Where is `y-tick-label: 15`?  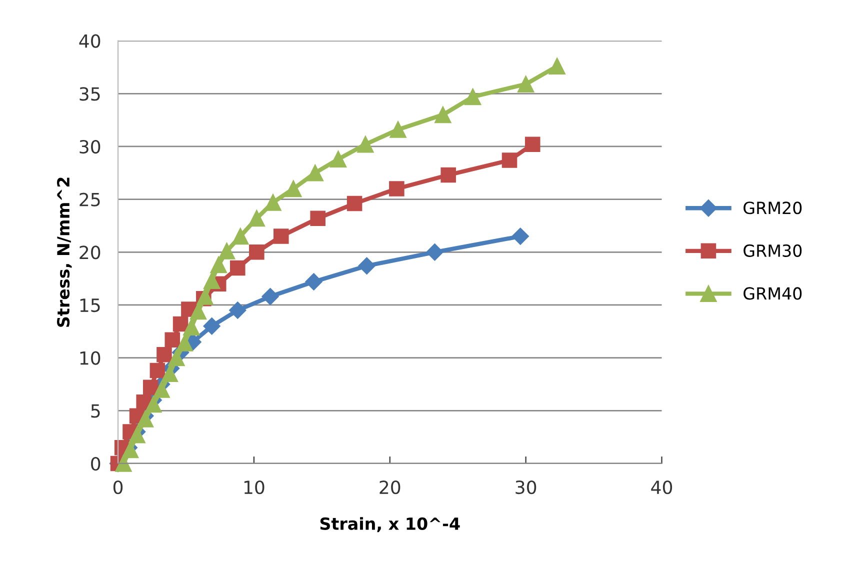 y-tick-label: 15 is located at coordinates (90, 305).